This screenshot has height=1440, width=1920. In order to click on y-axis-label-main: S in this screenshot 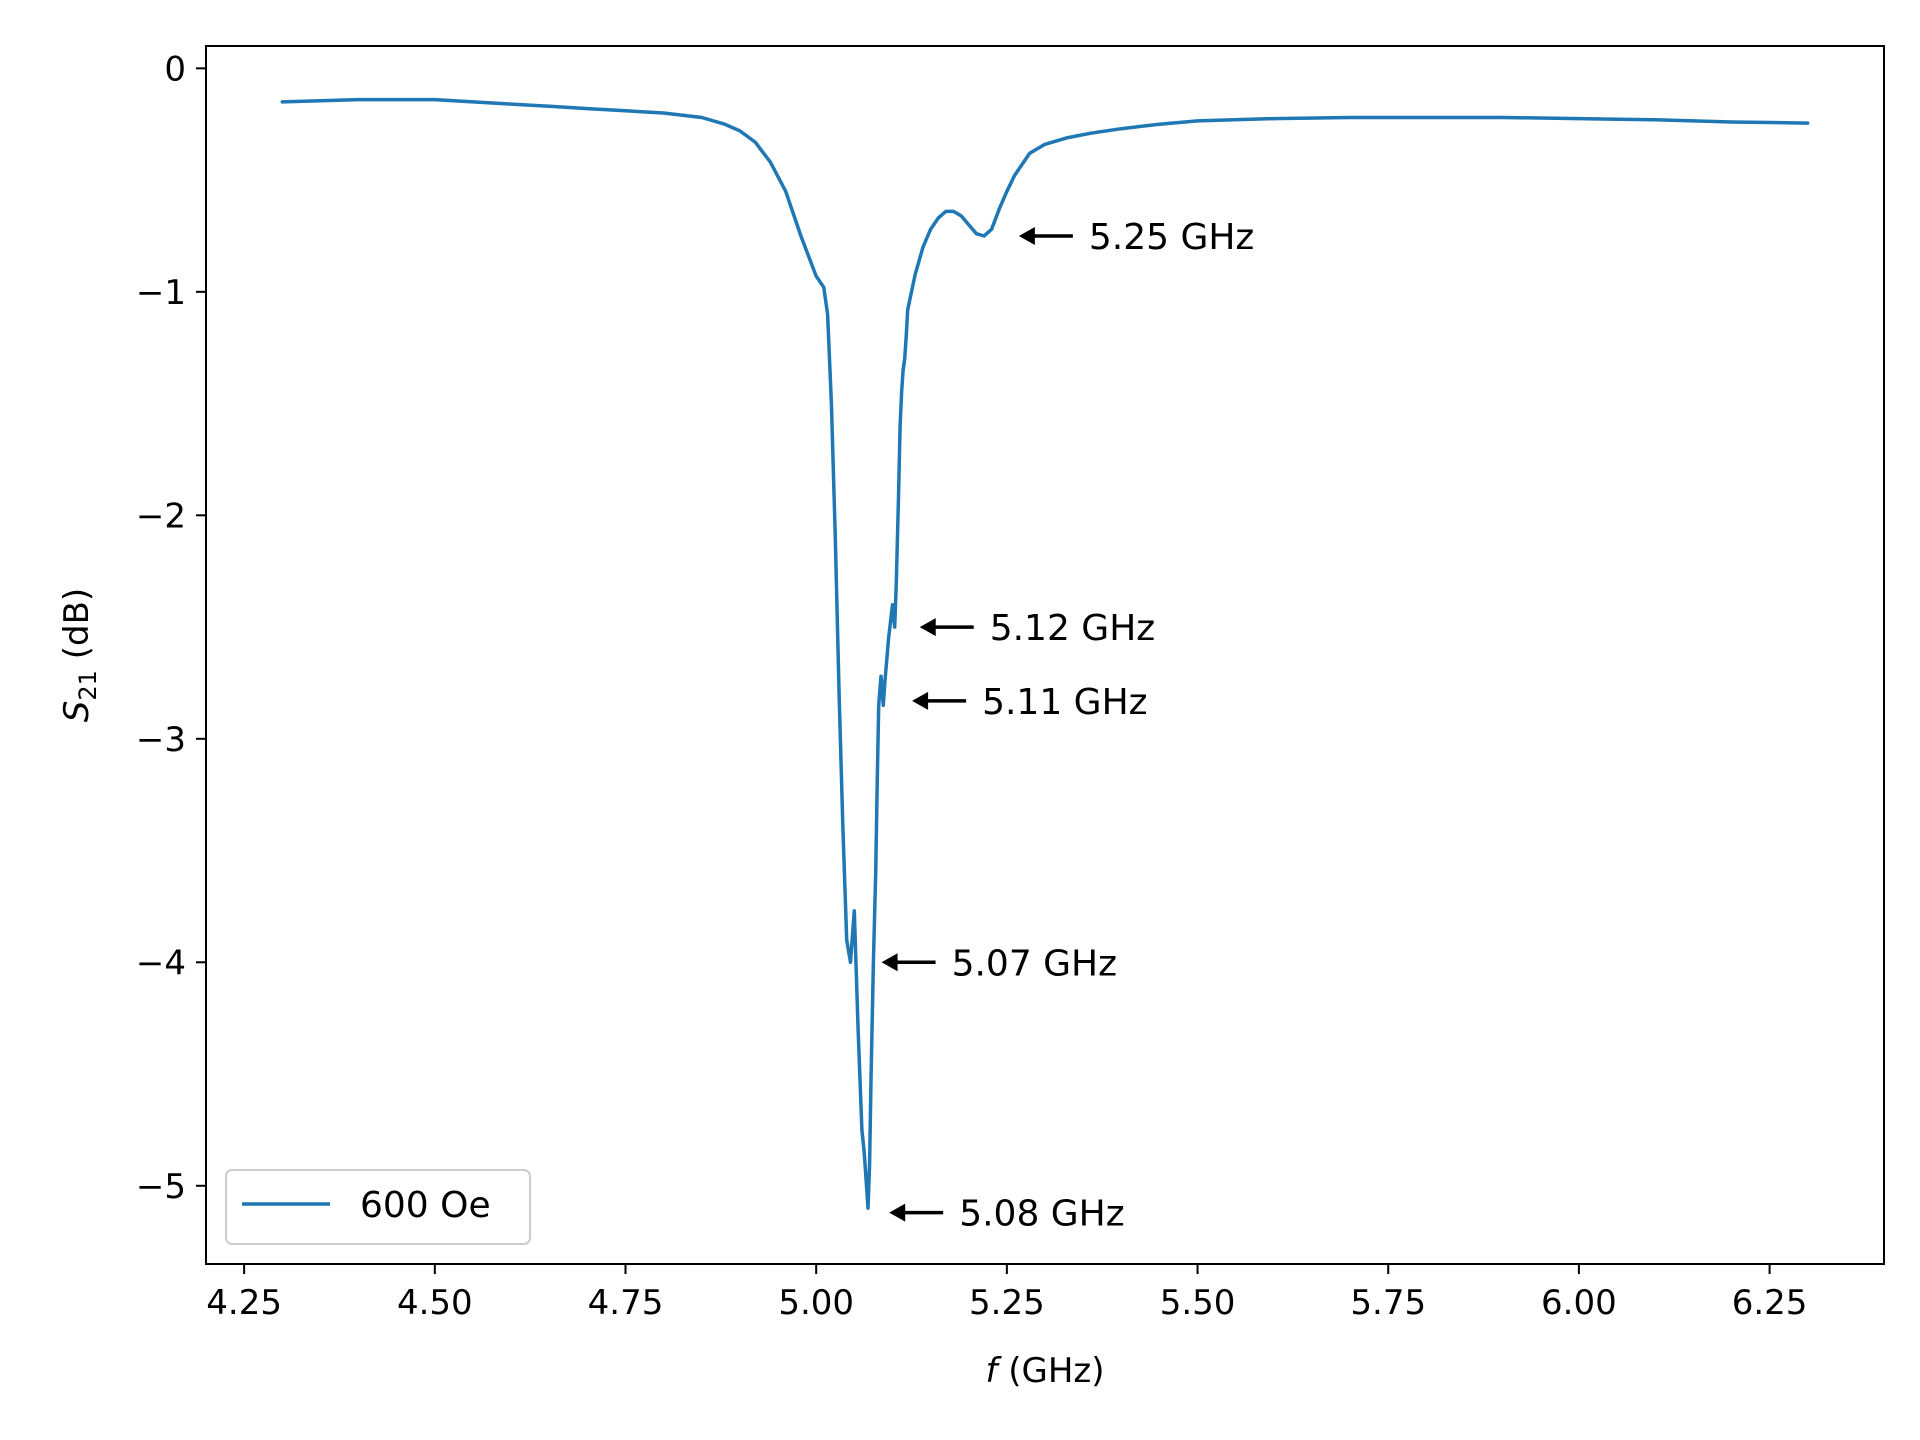, I will do `click(77, 712)`.